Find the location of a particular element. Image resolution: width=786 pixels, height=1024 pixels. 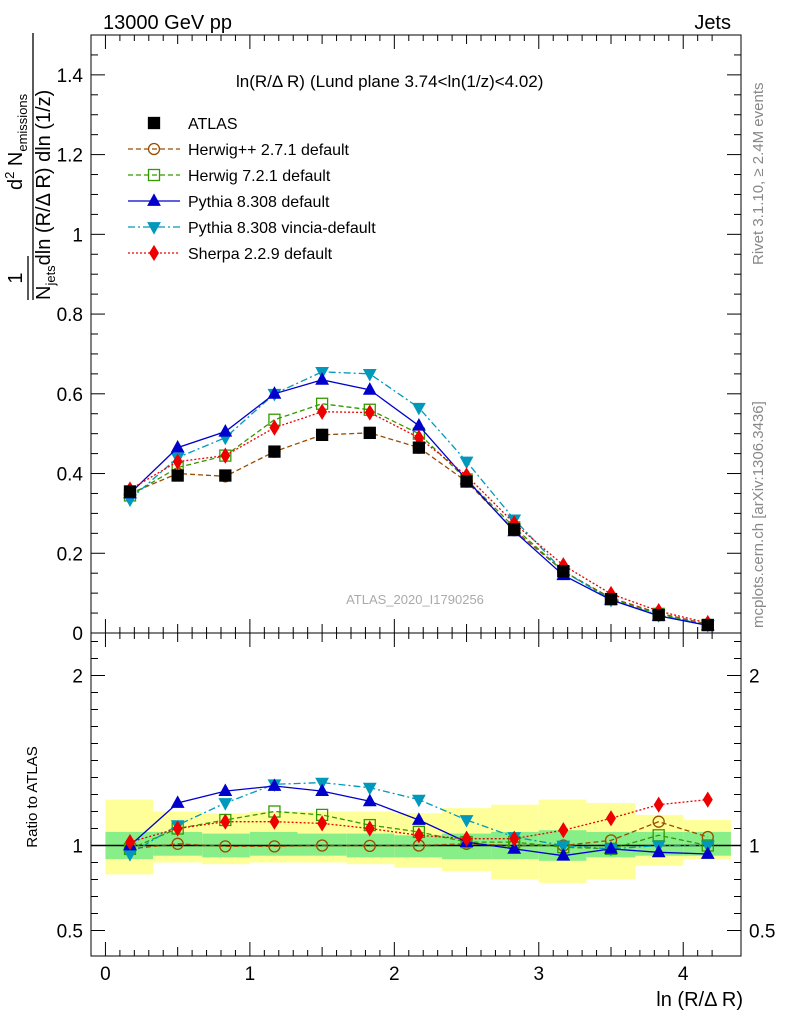

y-label-numerator: 1 is located at coordinates (16, 277).